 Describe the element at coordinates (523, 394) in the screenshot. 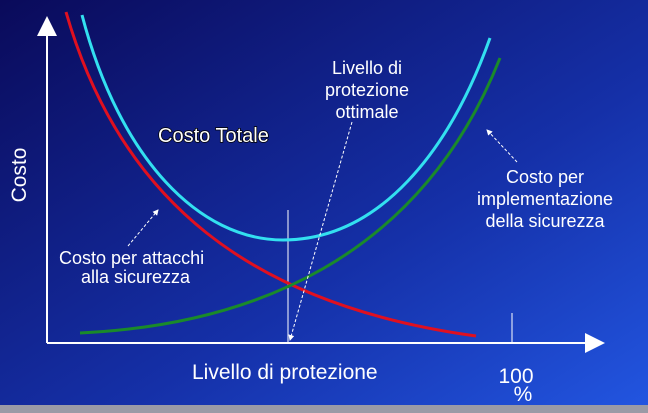

I see `x-end-unit: %` at that location.